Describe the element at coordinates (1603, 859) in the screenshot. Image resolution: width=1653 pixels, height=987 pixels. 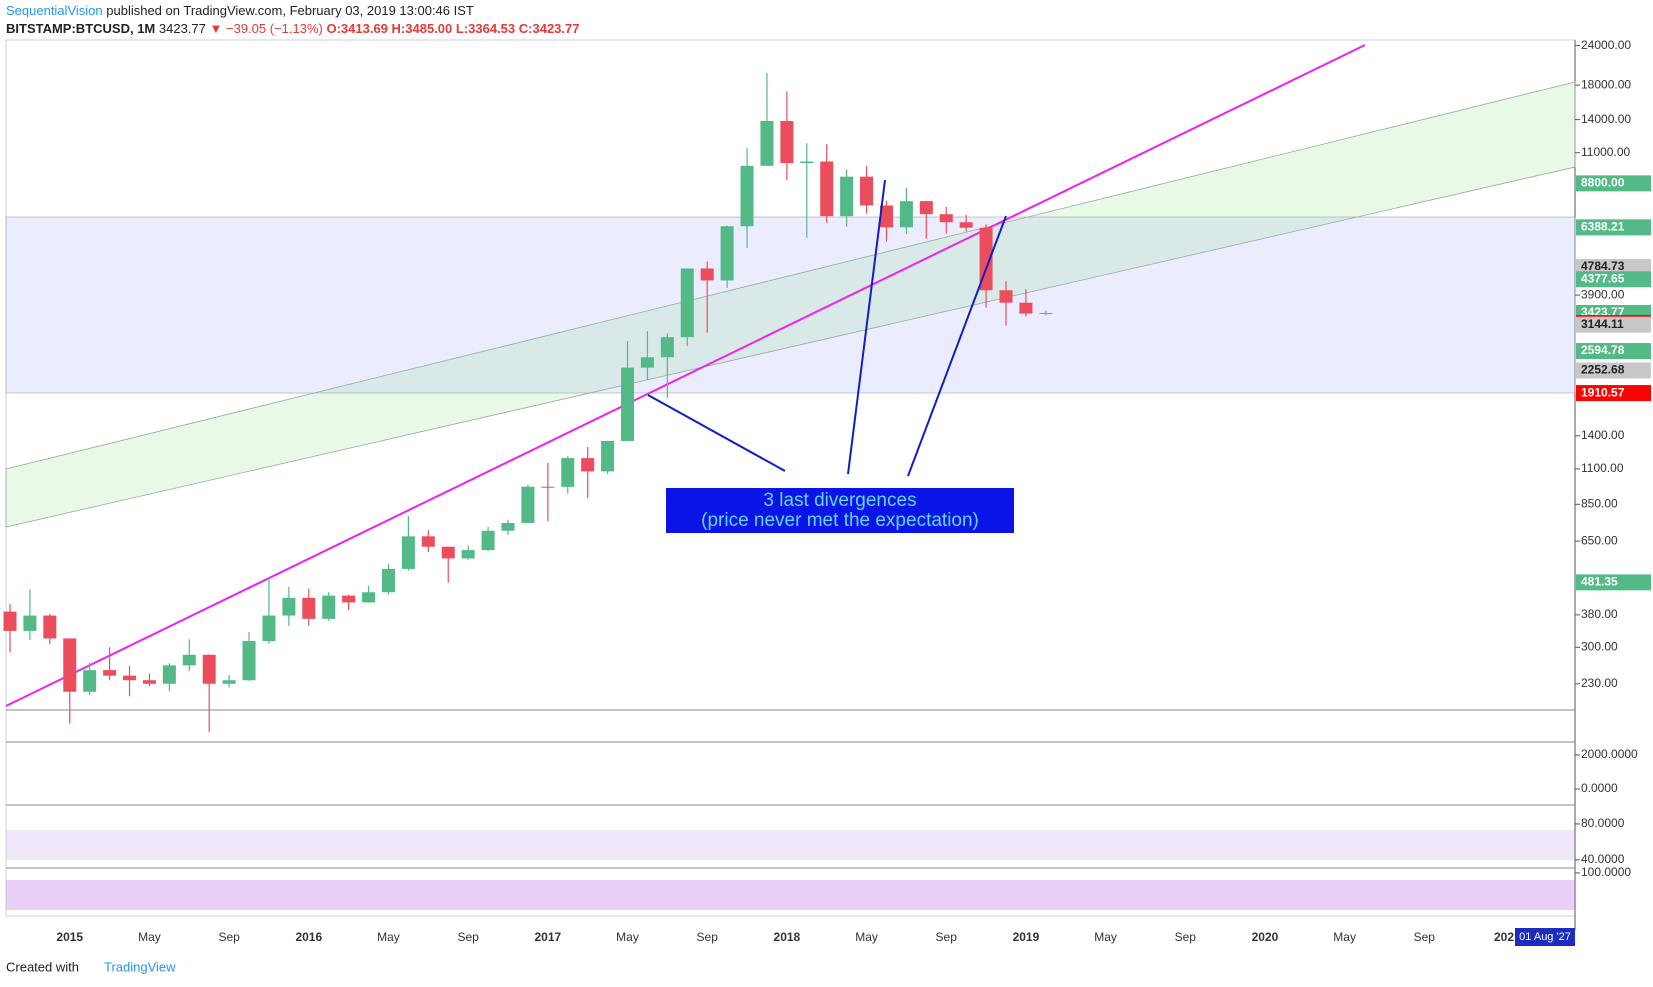
I see `y-tick-label: 40.0000` at that location.